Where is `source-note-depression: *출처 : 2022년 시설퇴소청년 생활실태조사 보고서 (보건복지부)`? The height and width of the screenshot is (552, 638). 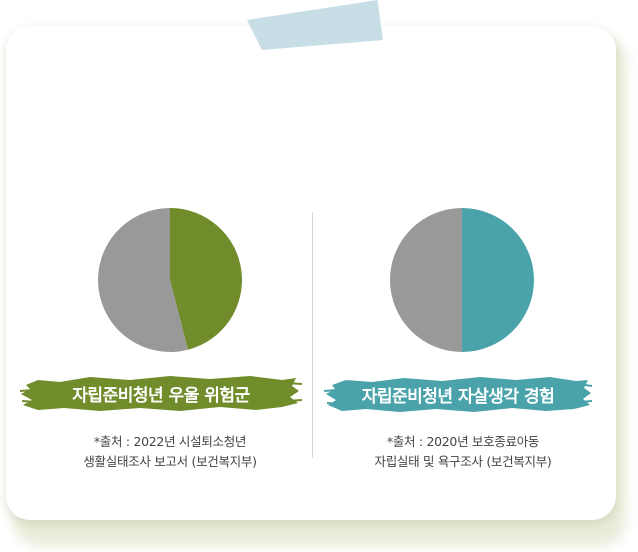 source-note-depression: *출처 : 2022년 시설퇴소청년 생활실태조사 보고서 (보건복지부) is located at coordinates (170, 452).